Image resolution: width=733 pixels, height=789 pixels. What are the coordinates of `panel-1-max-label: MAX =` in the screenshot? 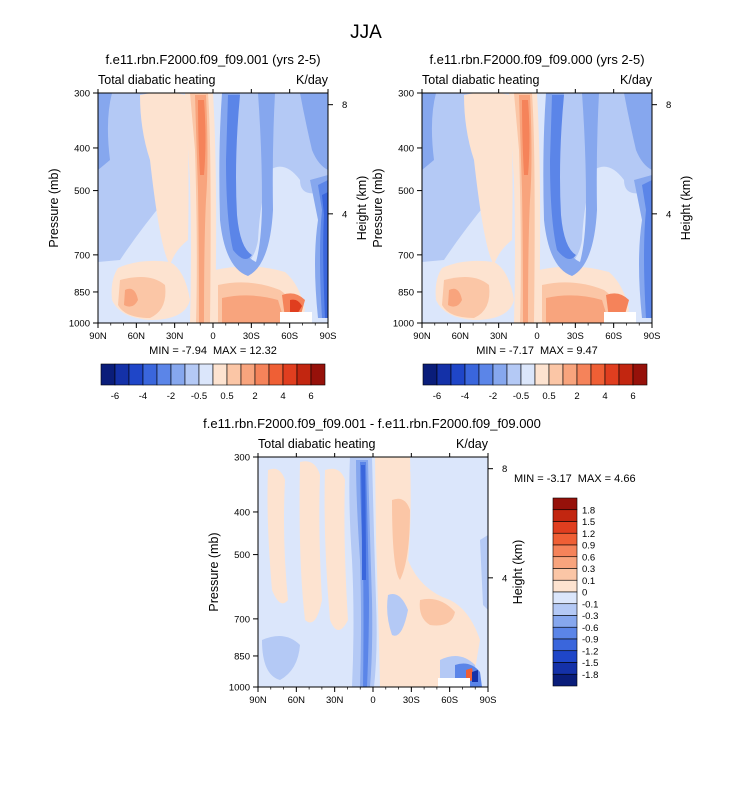 It's located at (231, 351).